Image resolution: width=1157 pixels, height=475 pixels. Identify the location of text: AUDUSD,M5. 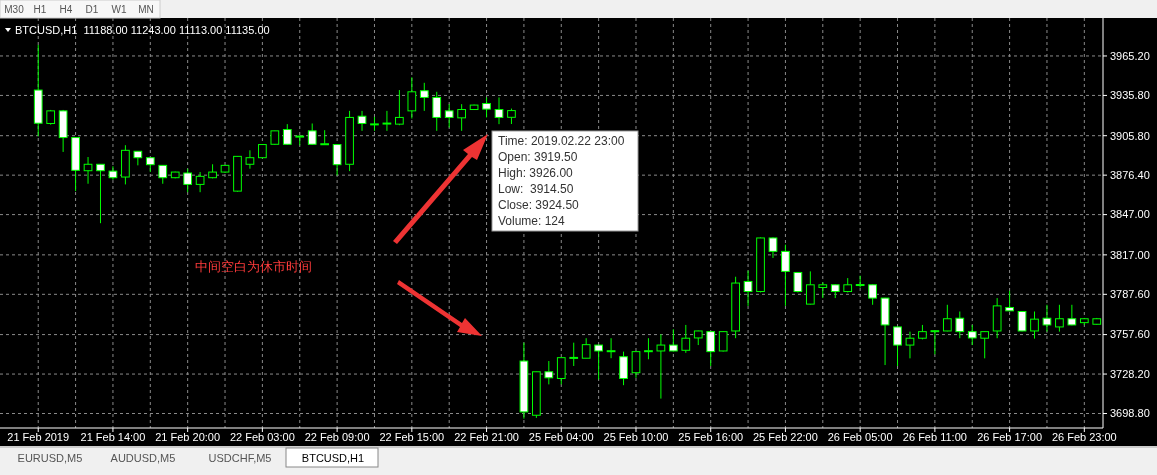
(143, 458).